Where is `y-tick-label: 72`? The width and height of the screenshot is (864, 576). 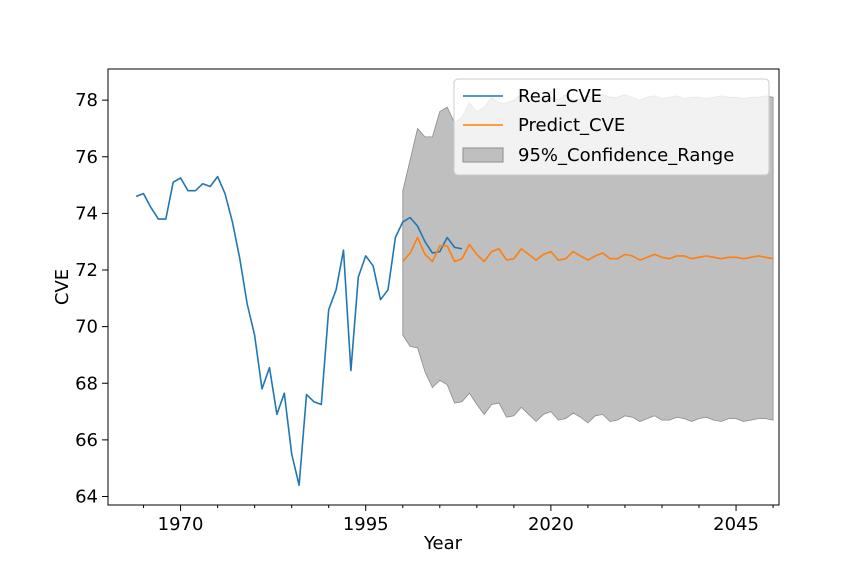 y-tick-label: 72 is located at coordinates (86, 270).